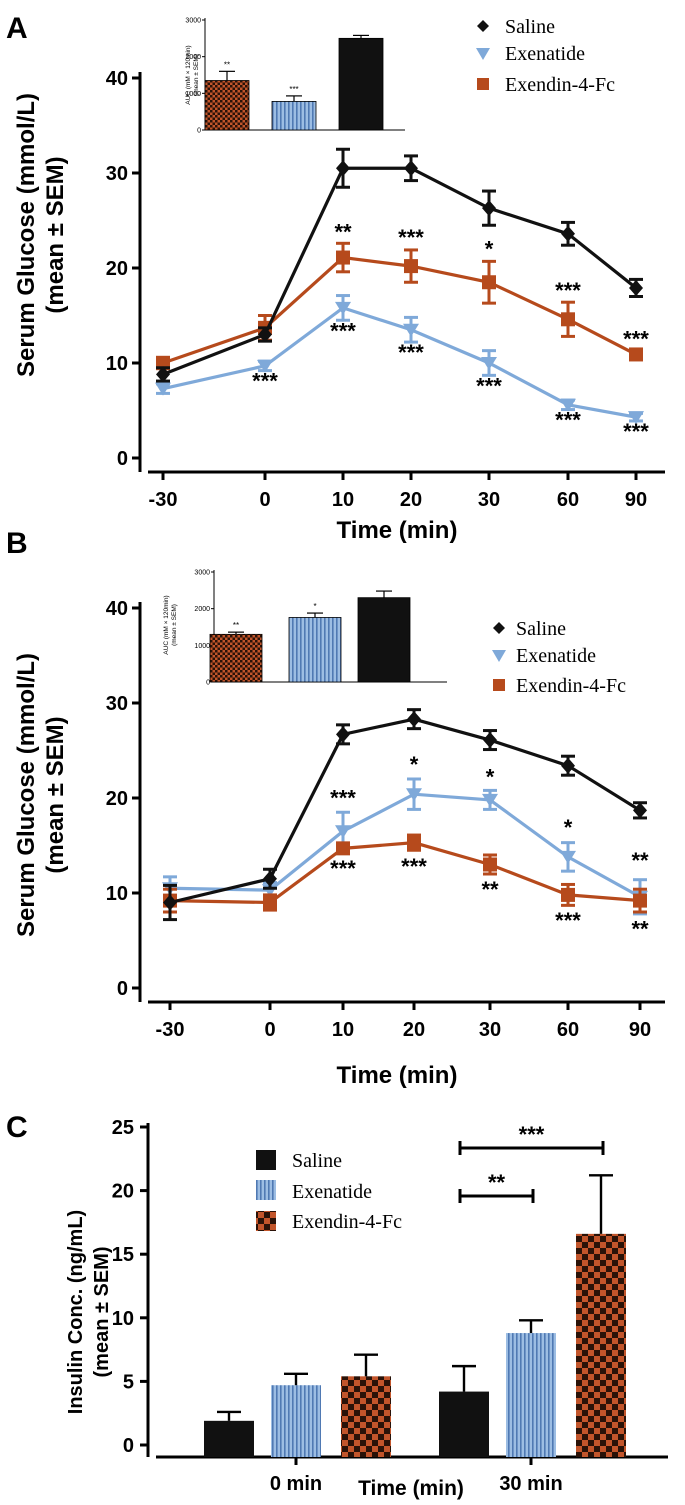 The image size is (685, 1505). I want to click on x-ticks: 0 min 30 min, so click(416, 1476).